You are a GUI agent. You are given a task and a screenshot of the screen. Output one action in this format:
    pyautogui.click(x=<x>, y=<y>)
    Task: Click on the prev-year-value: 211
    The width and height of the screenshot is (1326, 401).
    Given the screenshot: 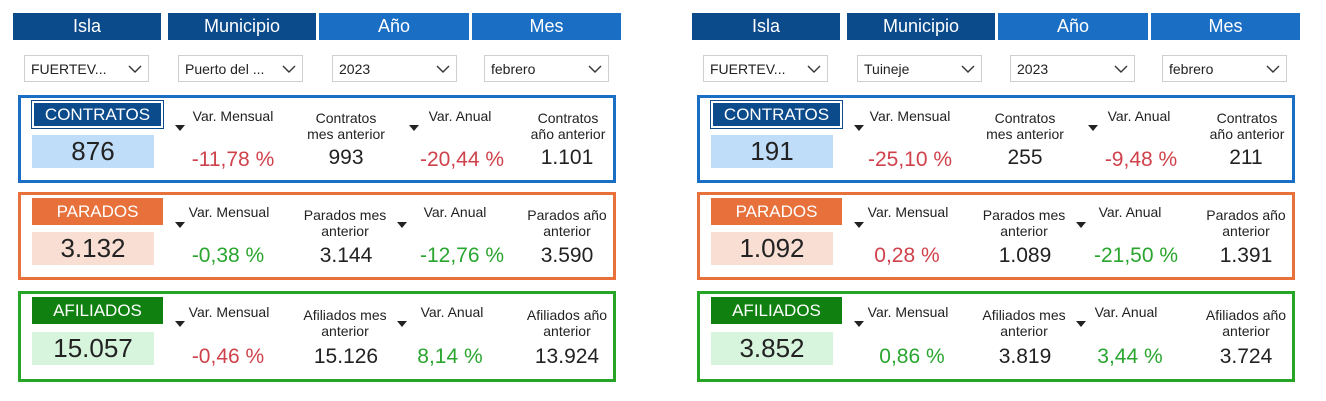 What is the action you would take?
    pyautogui.click(x=1246, y=157)
    